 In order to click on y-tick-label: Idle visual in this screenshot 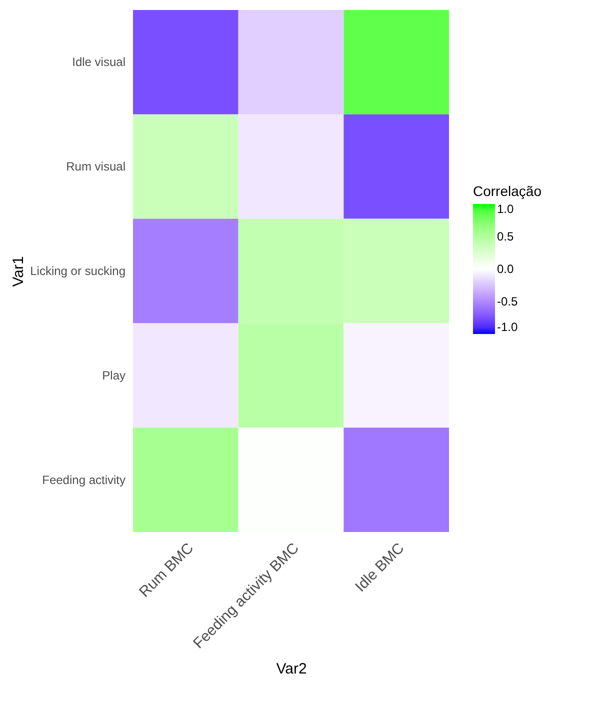, I will do `click(99, 62)`.